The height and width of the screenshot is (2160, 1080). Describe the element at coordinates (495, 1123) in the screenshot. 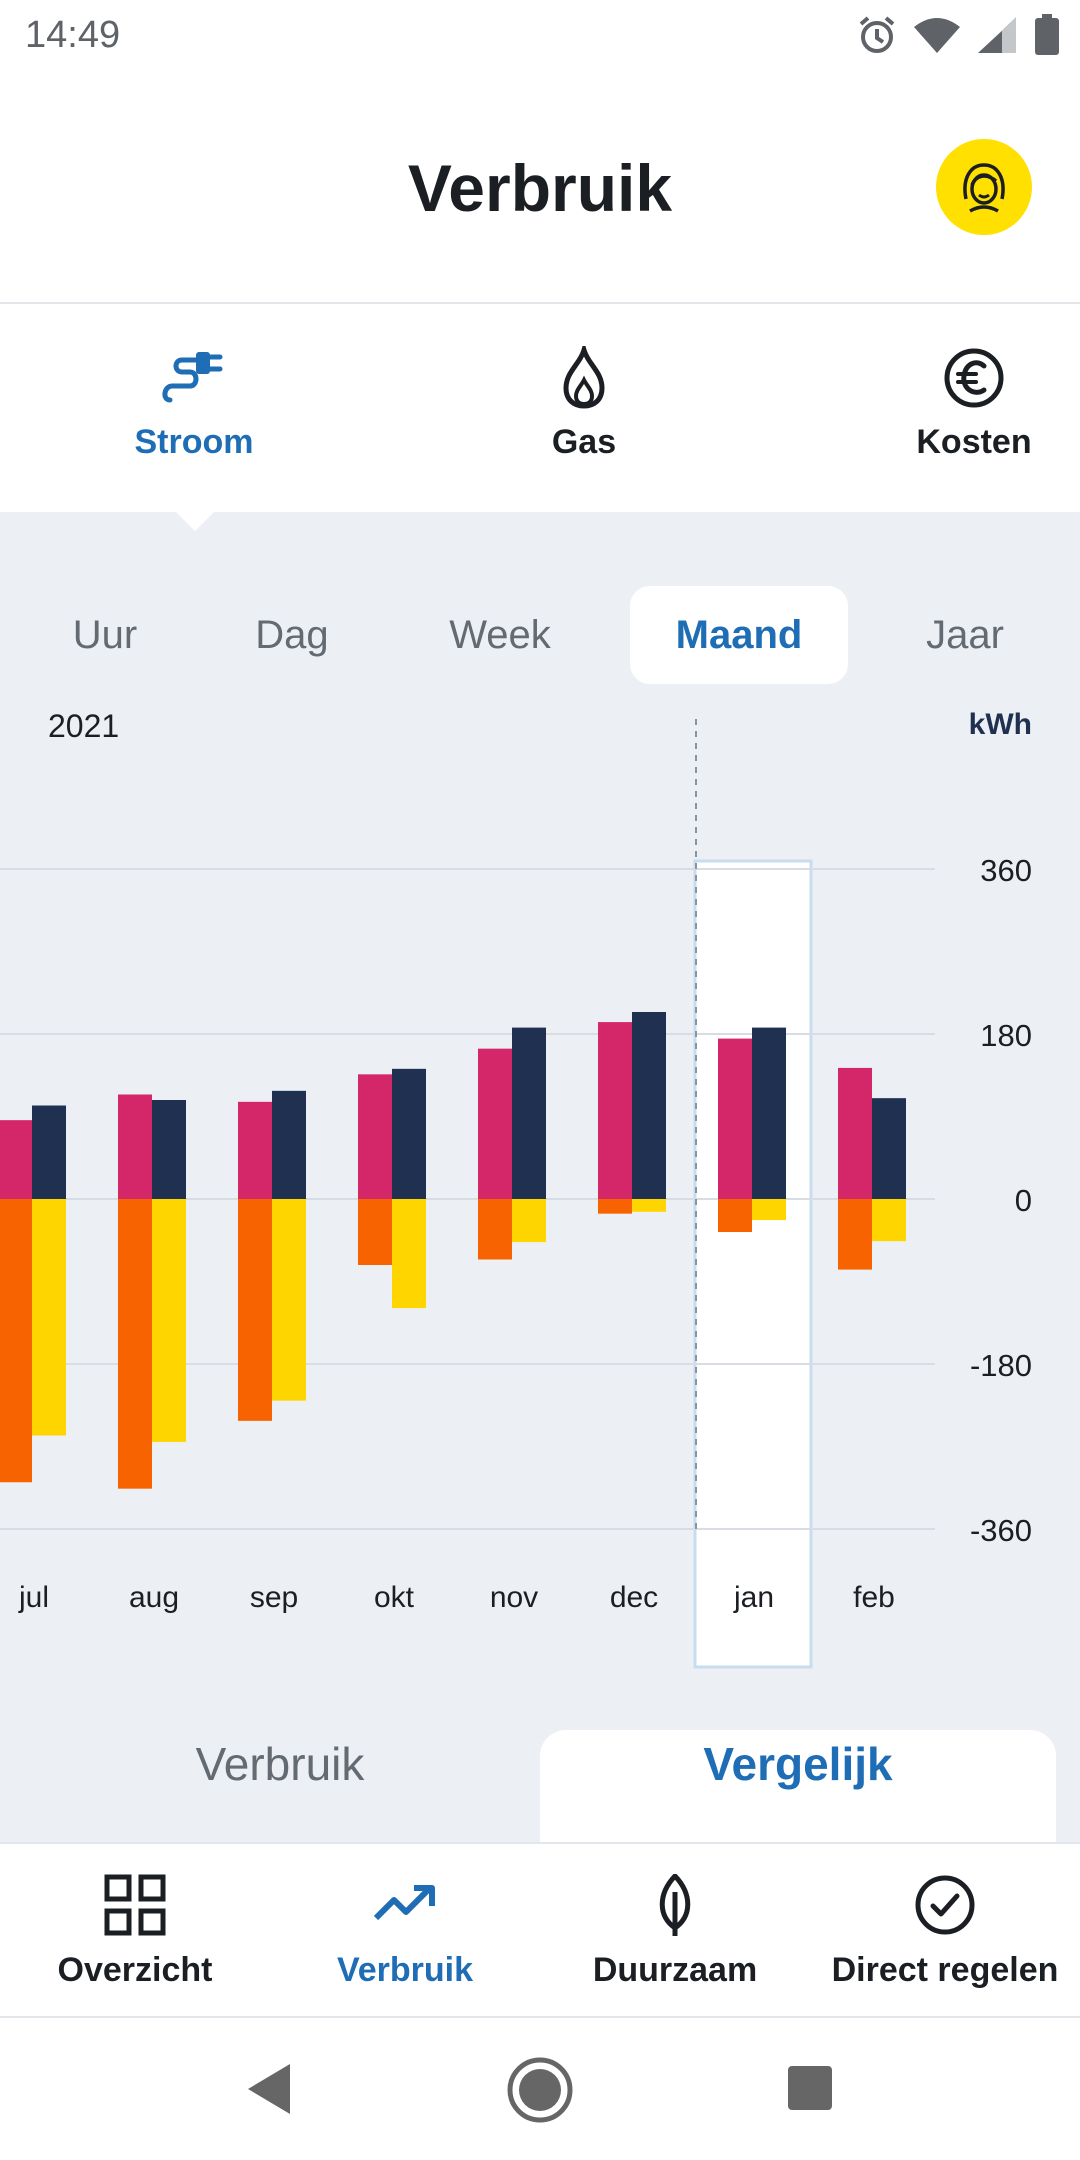

I see `bar-consumption-a-nov` at that location.